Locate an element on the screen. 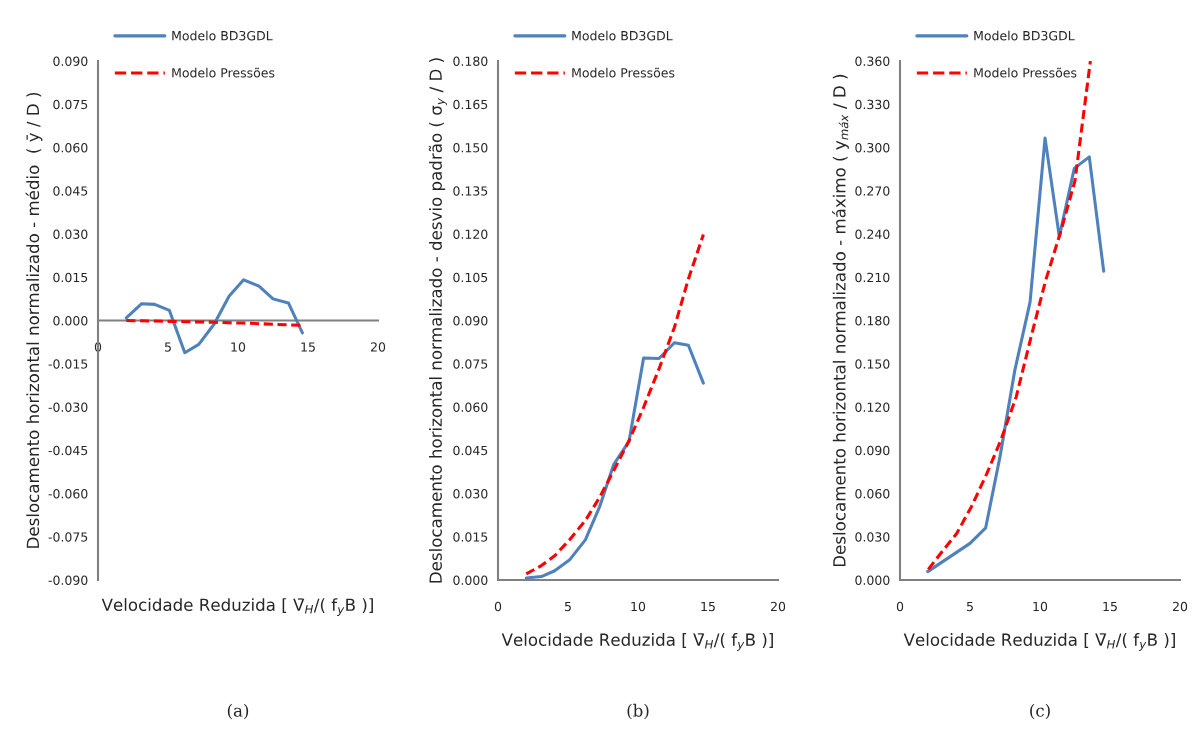 The image size is (1192, 732). y-tick-label: -0.045 is located at coordinates (68, 450).